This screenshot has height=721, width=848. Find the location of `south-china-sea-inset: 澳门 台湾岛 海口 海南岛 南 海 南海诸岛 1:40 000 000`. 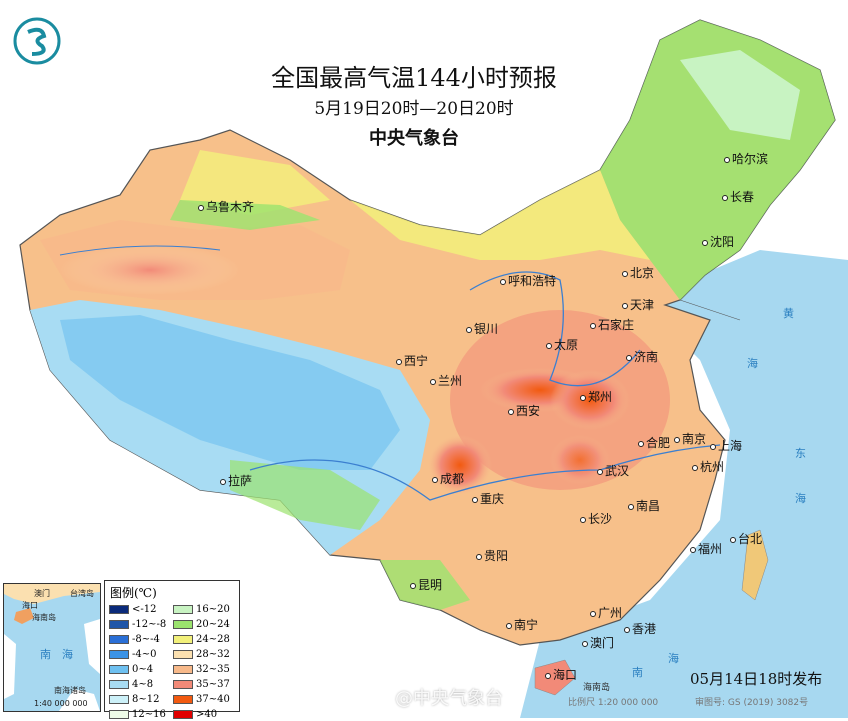

south-china-sea-inset: 澳门 台湾岛 海口 海南岛 南 海 南海诸岛 1:40 000 000 is located at coordinates (52, 647).